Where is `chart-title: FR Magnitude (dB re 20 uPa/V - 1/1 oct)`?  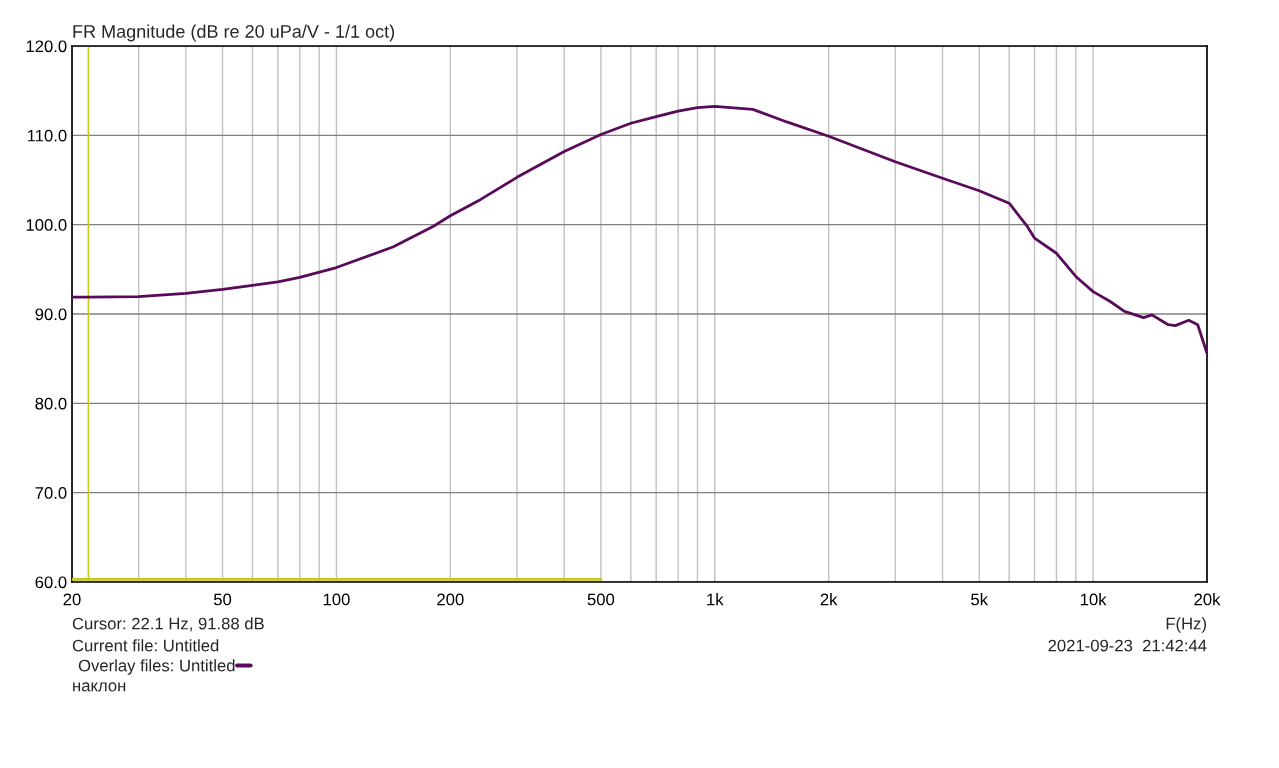
chart-title: FR Magnitude (dB re 20 uPa/V - 1/1 oct) is located at coordinates (234, 33).